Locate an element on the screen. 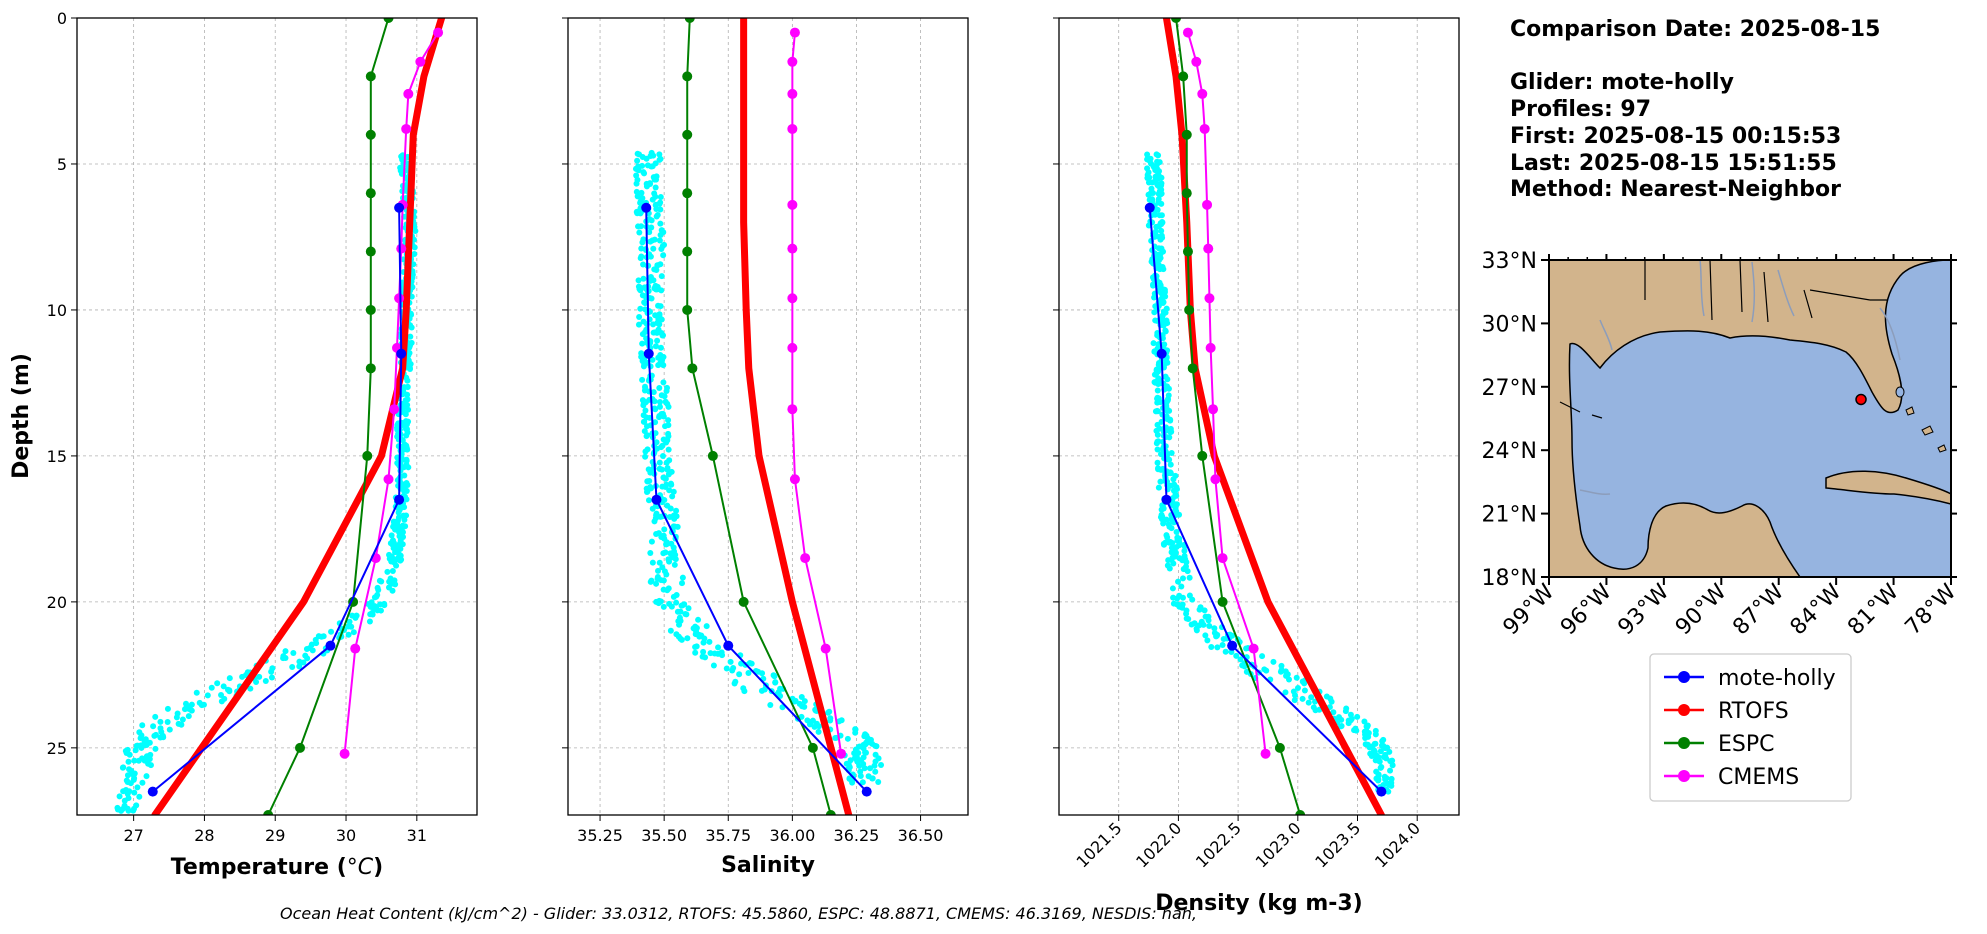 Image resolution: width=1987 pixels, height=934 pixels. map-lat-tick-label: 21°N is located at coordinates (1509, 515).